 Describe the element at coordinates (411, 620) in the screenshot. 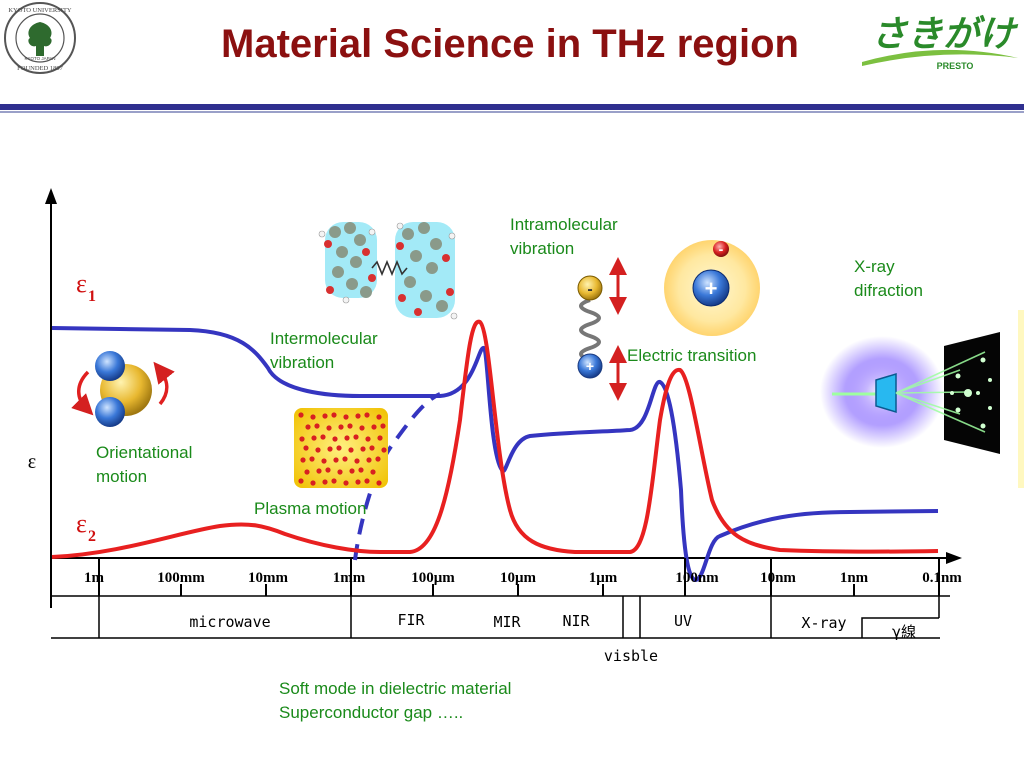

I see `band-fir: FIR` at that location.